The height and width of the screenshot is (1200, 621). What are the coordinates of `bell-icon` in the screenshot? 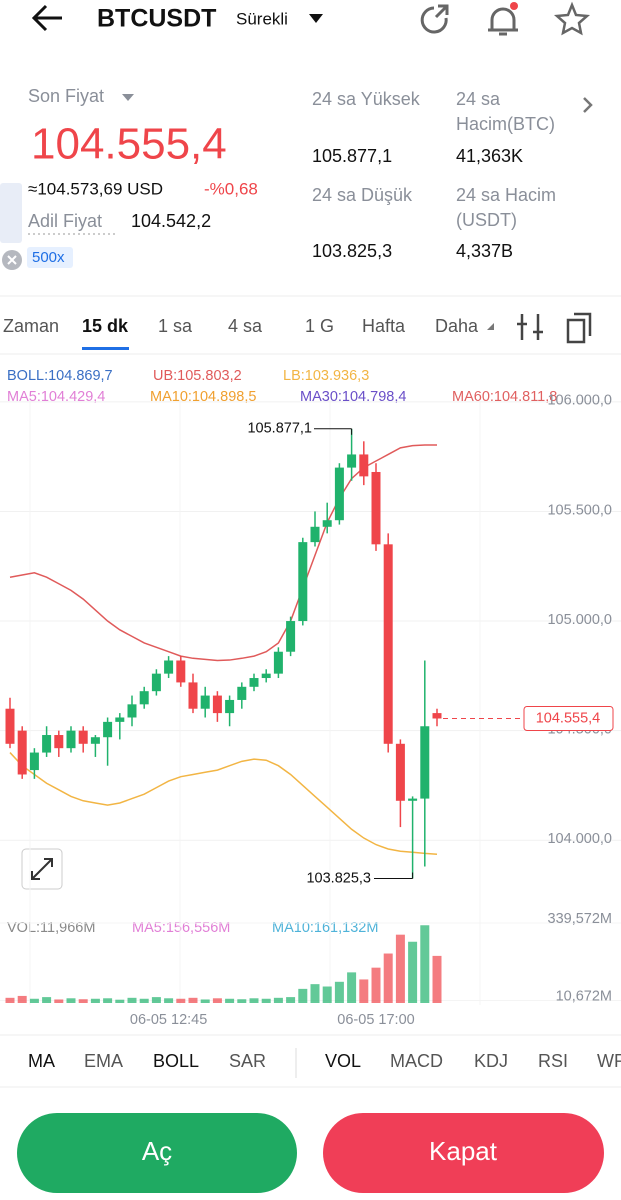 It's located at (503, 21).